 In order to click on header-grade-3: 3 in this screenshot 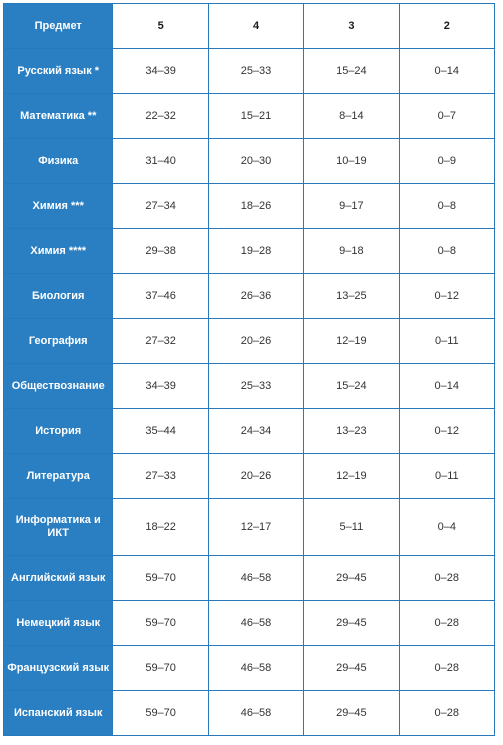, I will do `click(351, 26)`.